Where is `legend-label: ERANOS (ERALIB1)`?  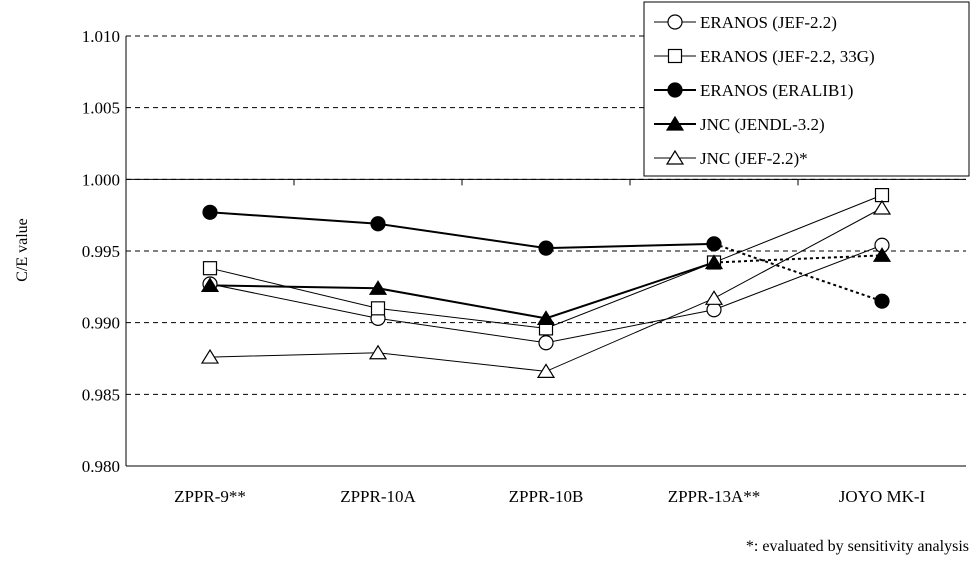 legend-label: ERANOS (ERALIB1) is located at coordinates (776, 90).